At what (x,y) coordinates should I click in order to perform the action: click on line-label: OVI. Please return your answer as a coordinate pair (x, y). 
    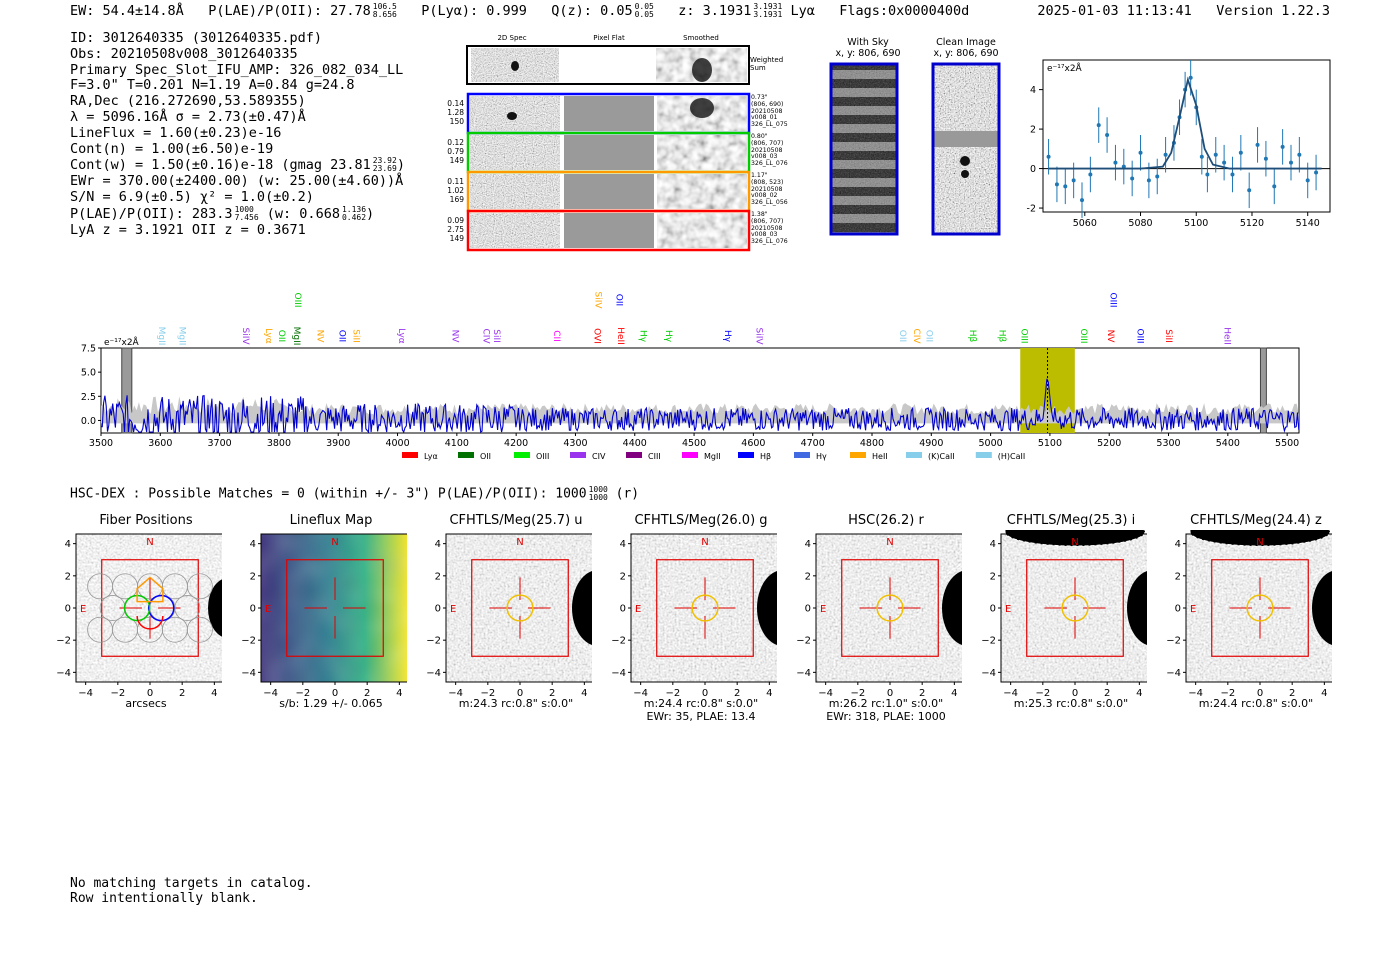
    Looking at the image, I should click on (596, 336).